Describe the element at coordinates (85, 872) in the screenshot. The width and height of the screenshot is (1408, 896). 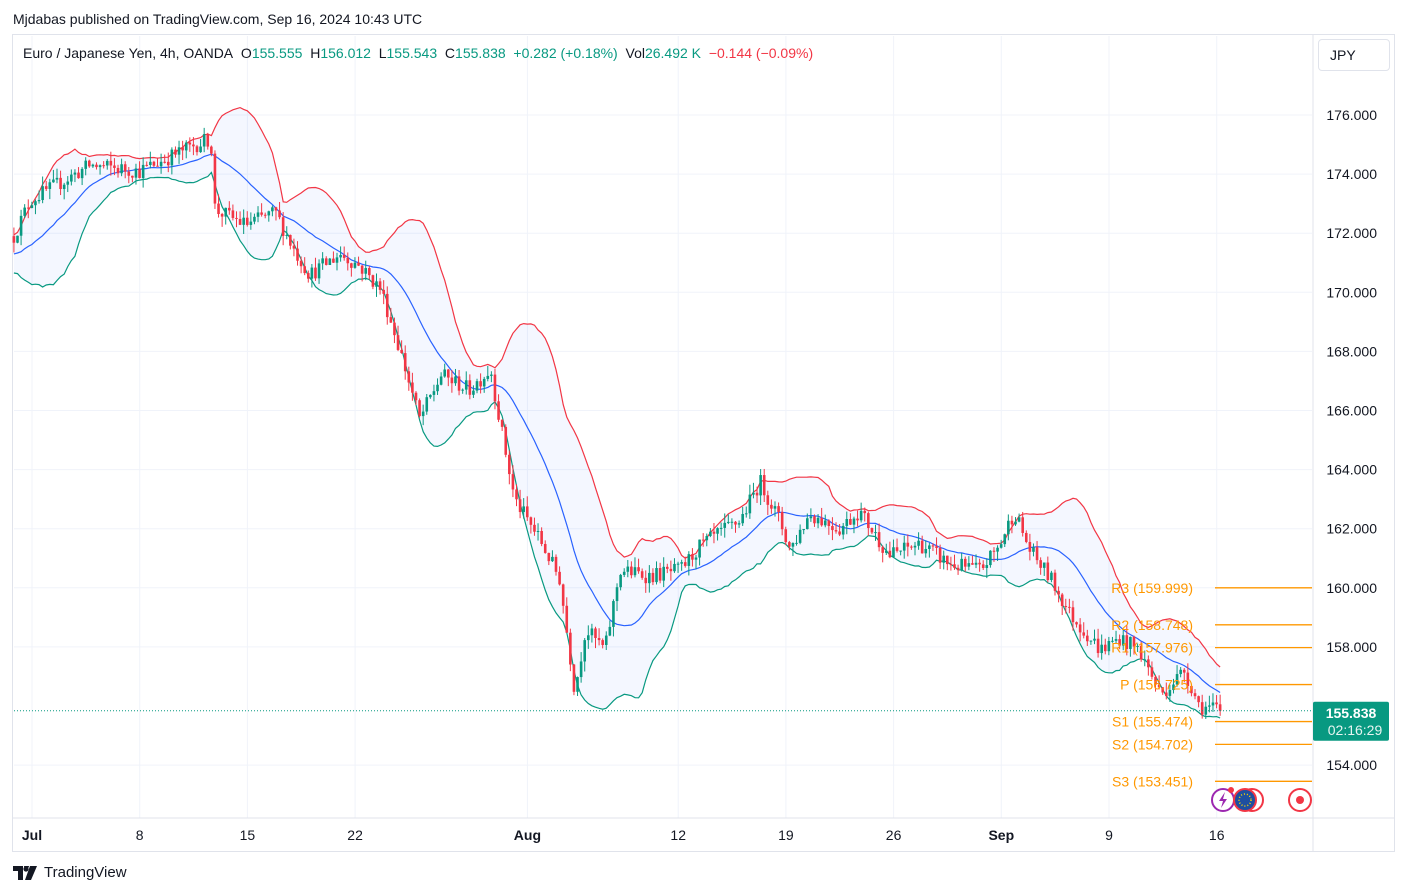
I see `footer-brand-text: TradingView` at that location.